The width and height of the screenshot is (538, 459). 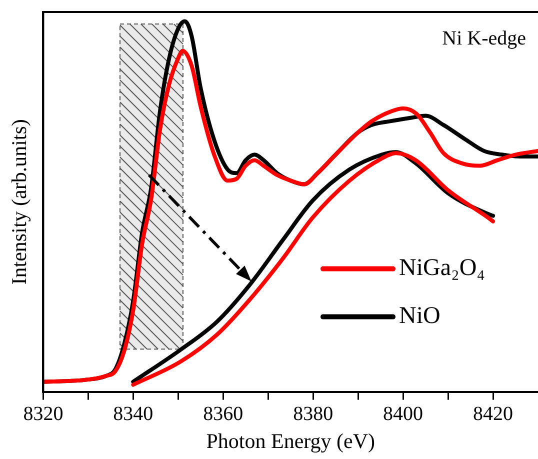 I want to click on x-axis-title: Photon Energy (eV), so click(x=290, y=440).